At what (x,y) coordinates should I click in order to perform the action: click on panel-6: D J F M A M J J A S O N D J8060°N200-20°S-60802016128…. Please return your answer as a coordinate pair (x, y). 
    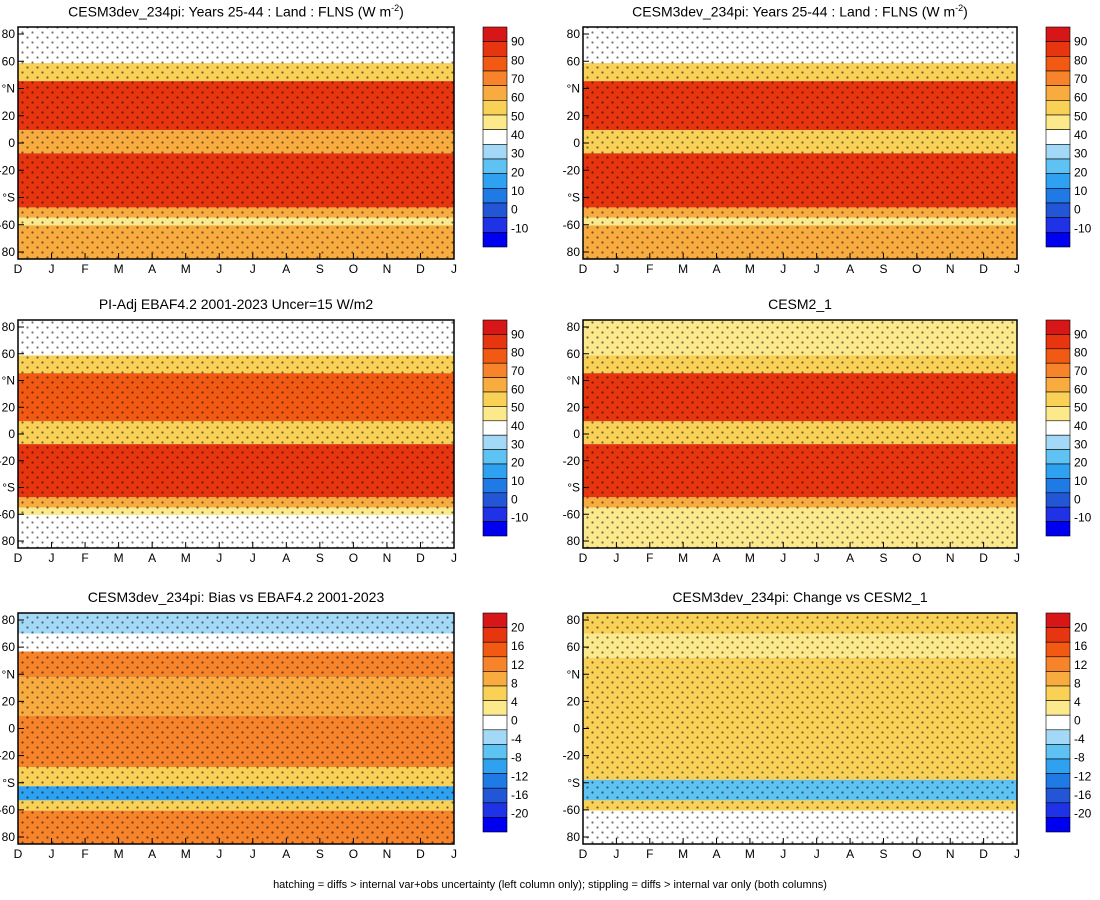
    Looking at the image, I should click on (827, 736).